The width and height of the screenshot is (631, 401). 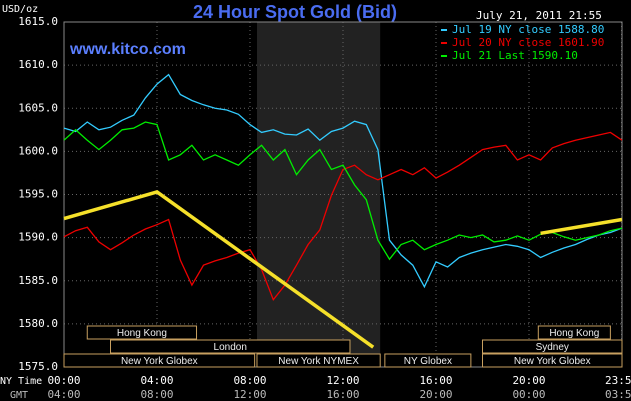 What do you see at coordinates (342, 394) in the screenshot?
I see `x2-tick-label: 16:00` at bounding box center [342, 394].